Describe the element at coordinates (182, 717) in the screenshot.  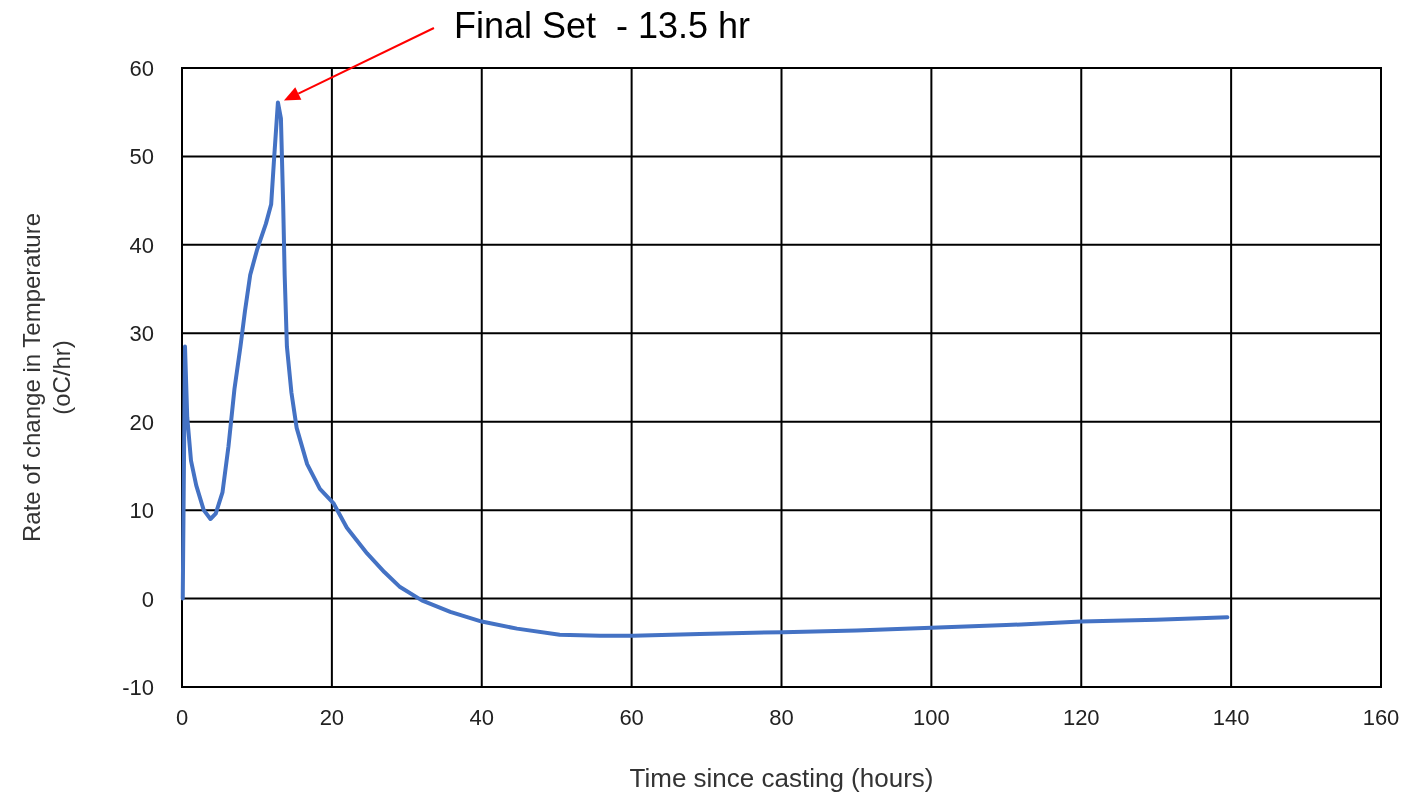
I see `x-tick-label: 0` at that location.